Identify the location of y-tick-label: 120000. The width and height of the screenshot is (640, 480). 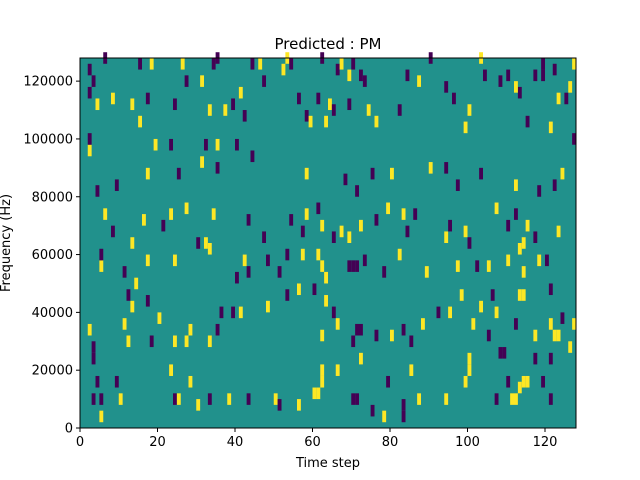
(48, 82).